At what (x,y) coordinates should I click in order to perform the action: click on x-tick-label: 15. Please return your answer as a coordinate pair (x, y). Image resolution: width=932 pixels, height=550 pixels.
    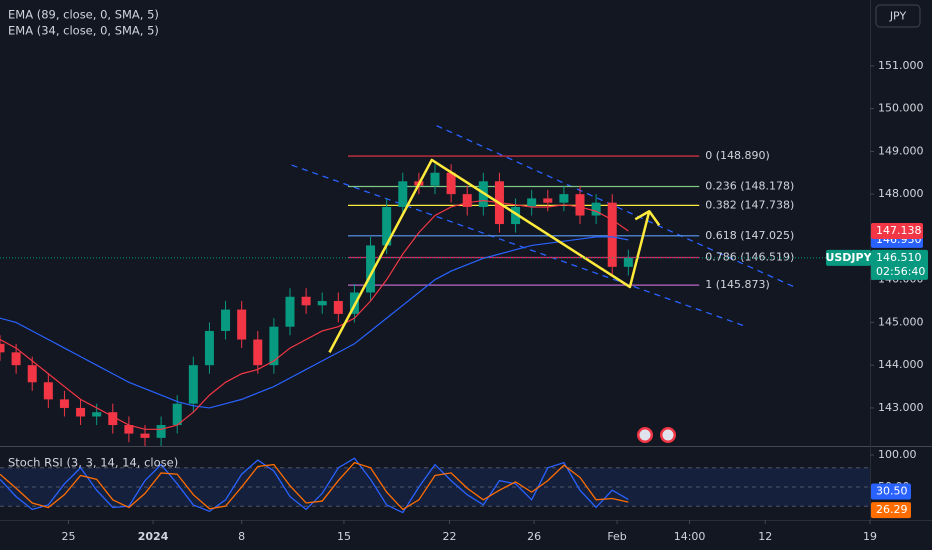
    Looking at the image, I should click on (344, 536).